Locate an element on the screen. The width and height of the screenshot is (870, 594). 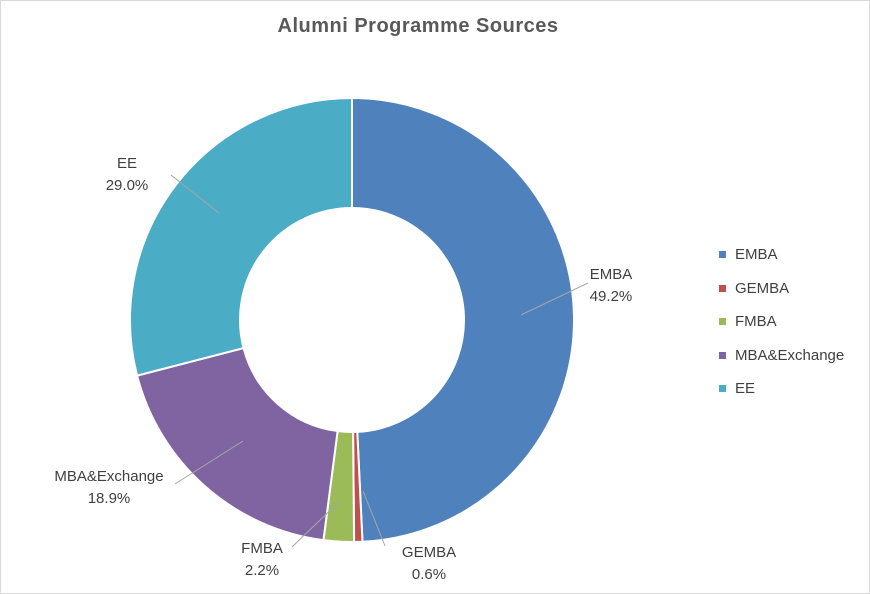
data-label-value-mba-exchange: 18.9% is located at coordinates (109, 498).